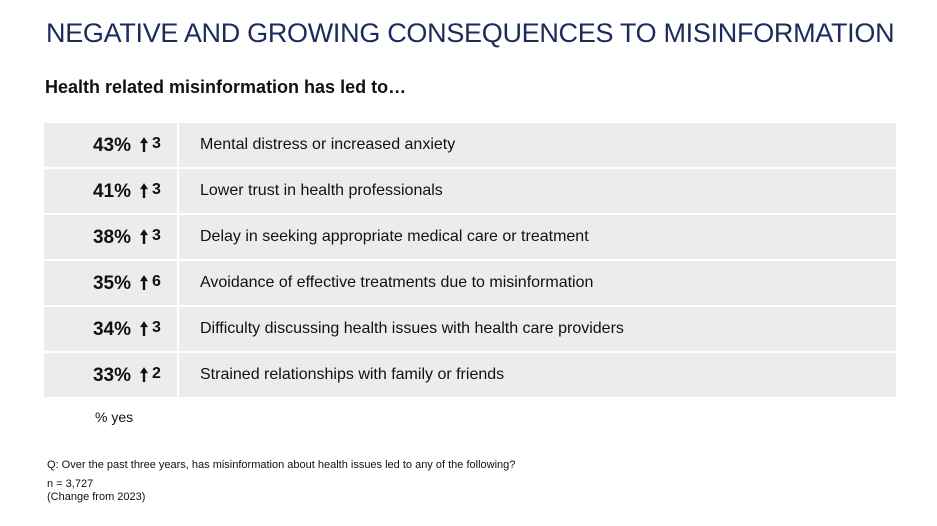 This screenshot has width=937, height=526. Describe the element at coordinates (70, 484) in the screenshot. I see `sample-note: n = 3,727` at that location.